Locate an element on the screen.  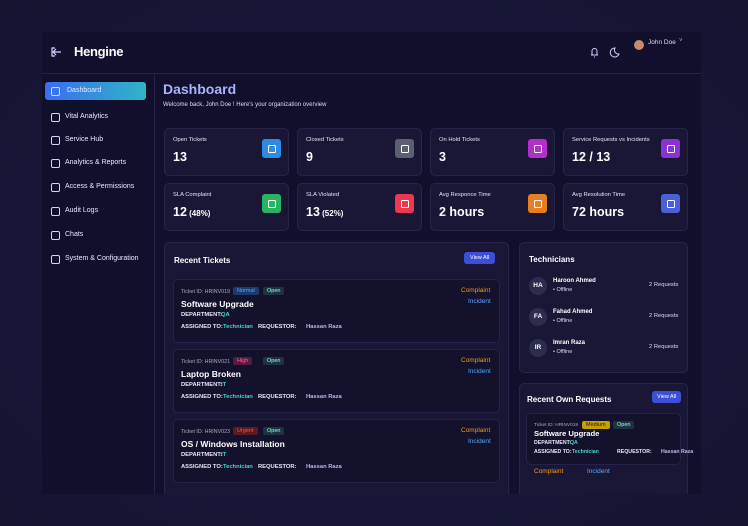
stat-value: 2 hours is located at coordinates (462, 212).